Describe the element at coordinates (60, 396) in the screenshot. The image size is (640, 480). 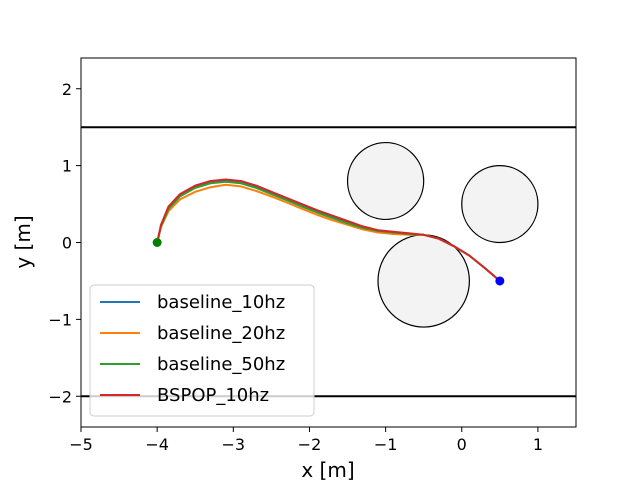
I see `y-tick-label: −2` at that location.